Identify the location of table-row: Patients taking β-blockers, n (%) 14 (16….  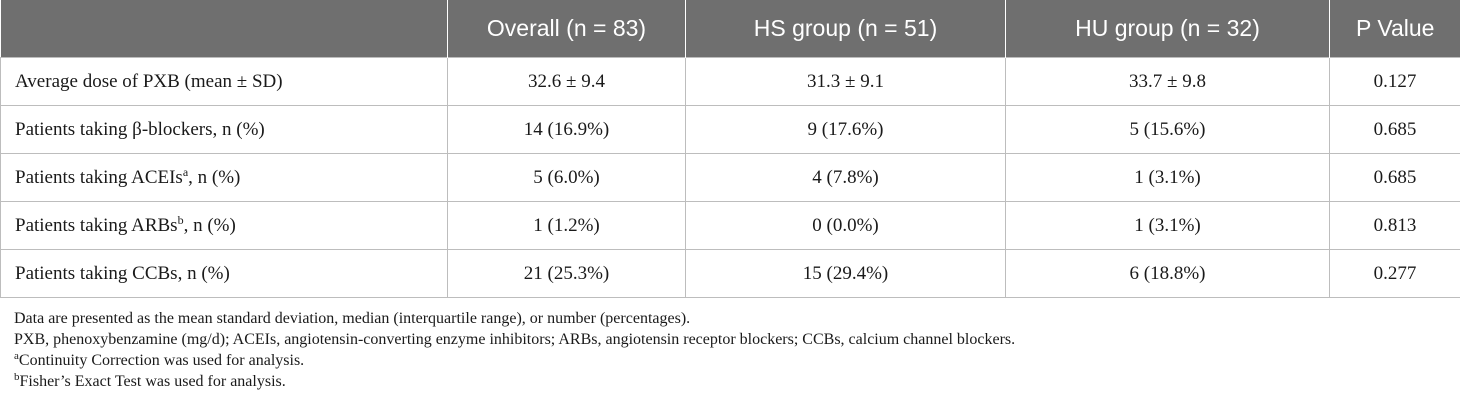
(730, 129).